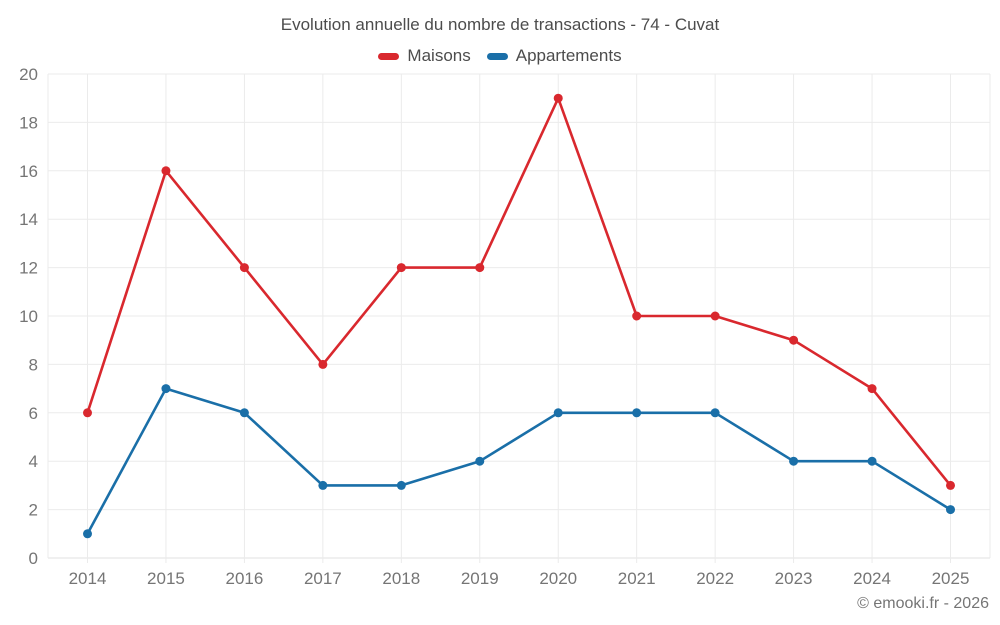 This screenshot has width=1000, height=625. Describe the element at coordinates (33, 461) in the screenshot. I see `y-axis-tick-label: 4` at that location.